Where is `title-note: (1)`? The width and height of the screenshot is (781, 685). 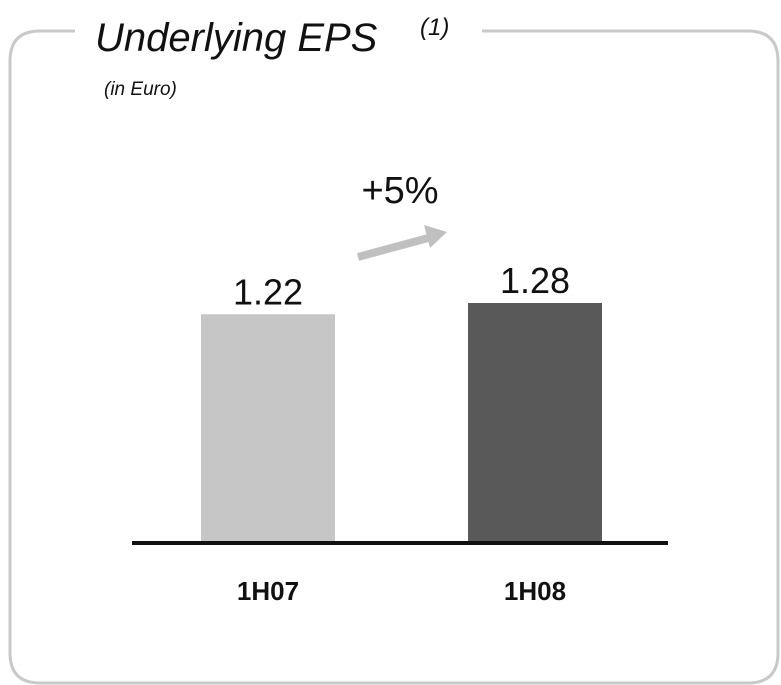 title-note: (1) is located at coordinates (434, 27).